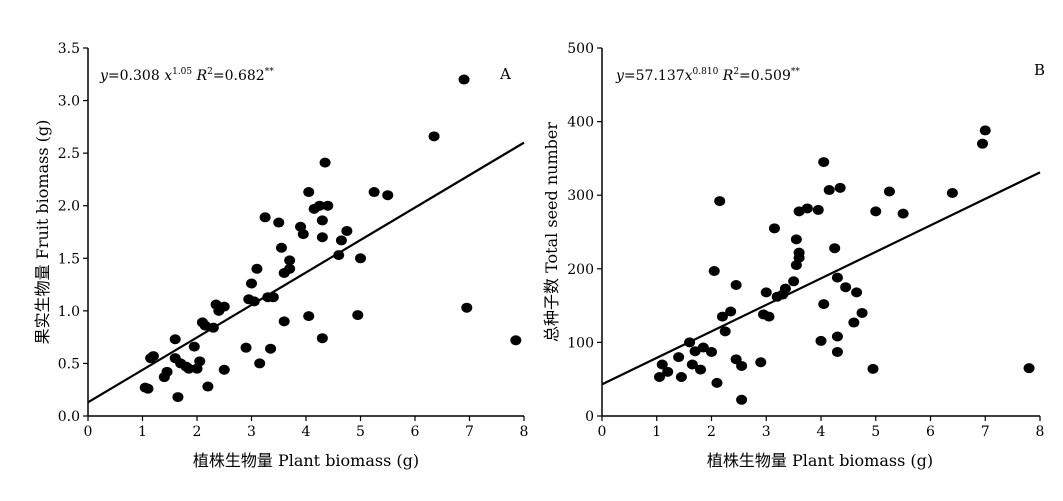 The height and width of the screenshot is (501, 1063). What do you see at coordinates (306, 460) in the screenshot?
I see `panel-a-x-axis-title: 植株生物量 Plant biomass (g)` at bounding box center [306, 460].